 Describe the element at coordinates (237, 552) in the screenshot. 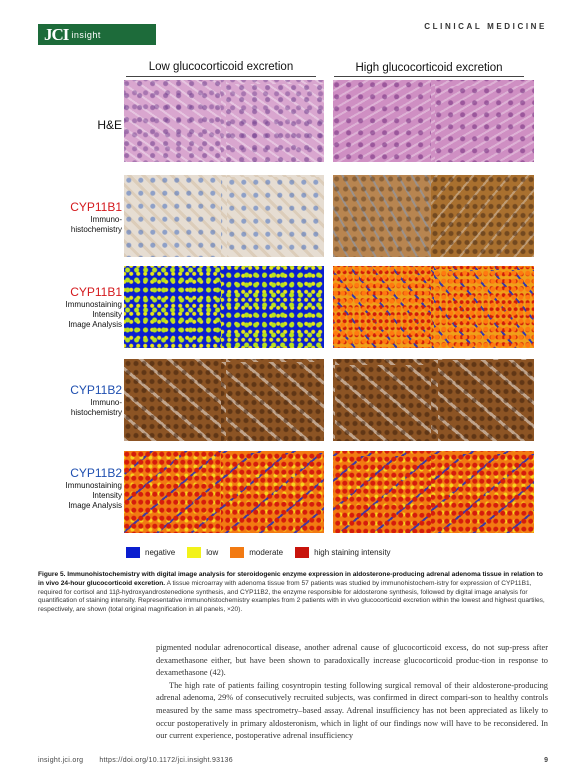

I see `legend-swatch-moderate` at that location.